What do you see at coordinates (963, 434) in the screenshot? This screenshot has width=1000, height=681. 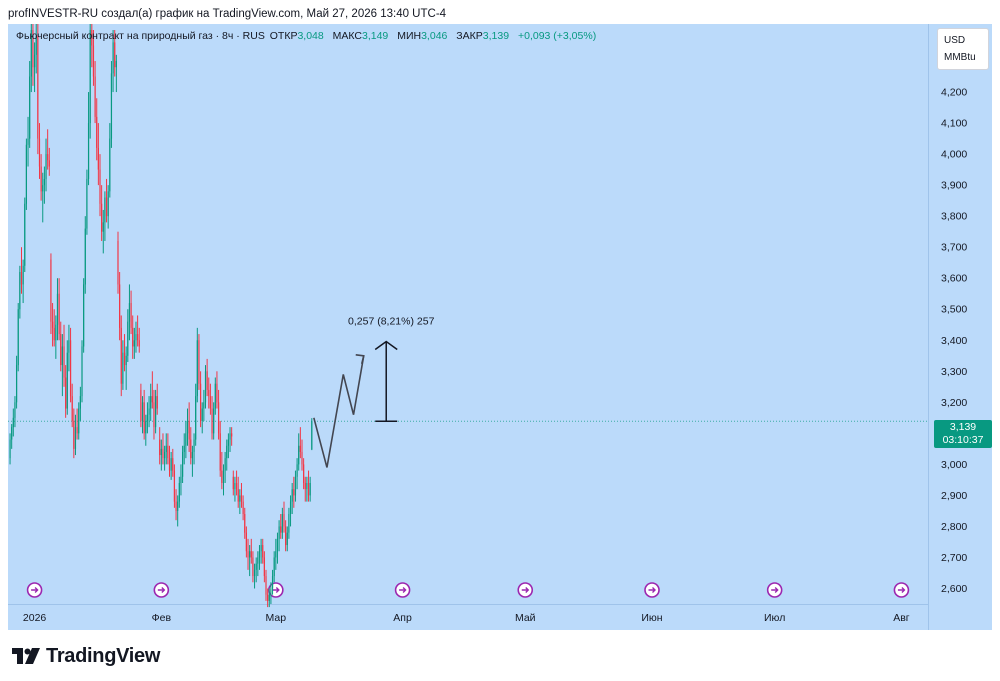 I see `last-price-tag: 3,139 03:10:37` at bounding box center [963, 434].